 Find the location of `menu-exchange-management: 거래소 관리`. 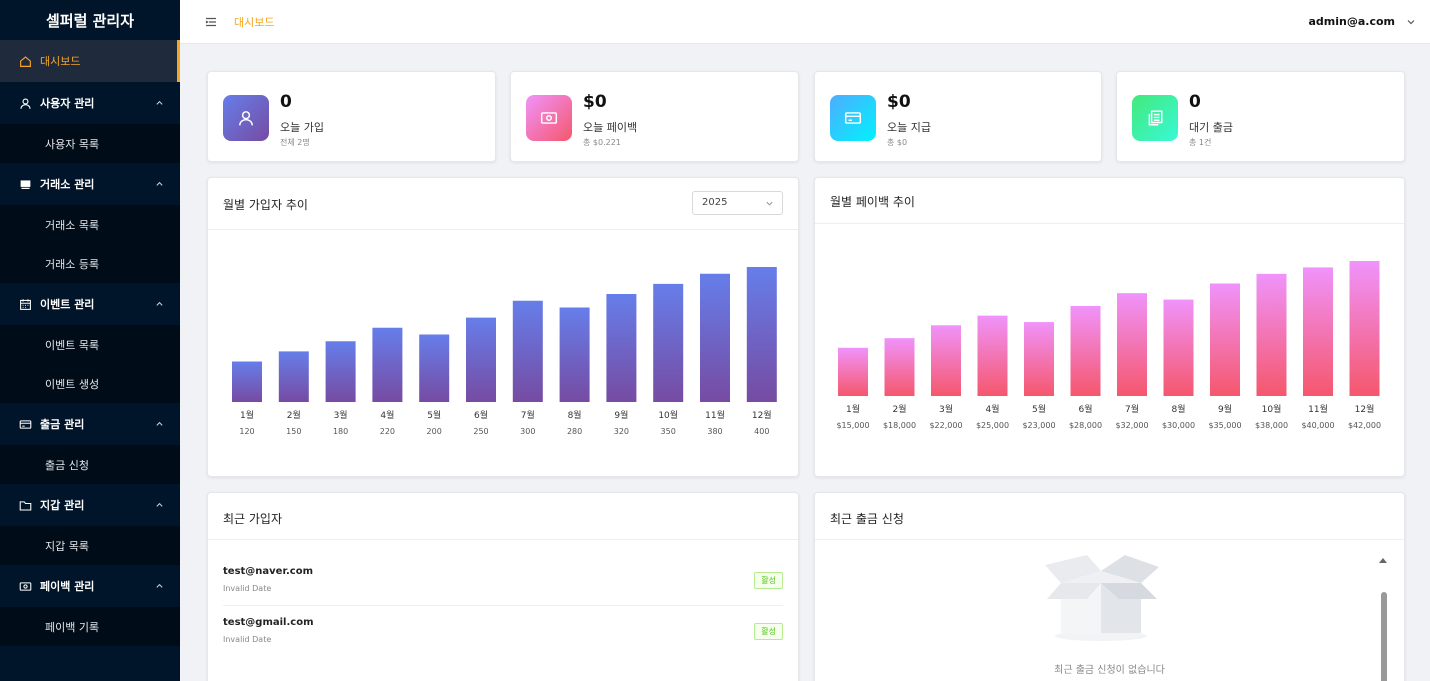

menu-exchange-management: 거래소 관리 is located at coordinates (90, 184).